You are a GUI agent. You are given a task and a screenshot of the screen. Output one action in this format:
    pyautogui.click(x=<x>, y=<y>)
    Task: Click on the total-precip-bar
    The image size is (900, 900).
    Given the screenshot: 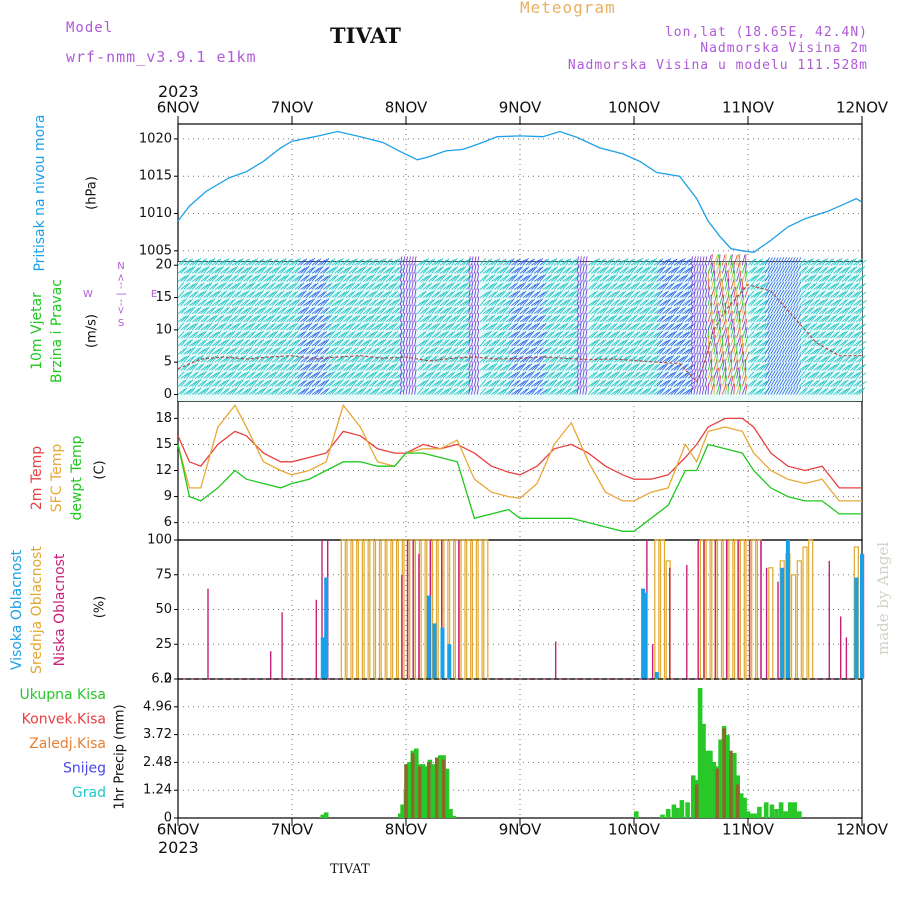 What is the action you would take?
    pyautogui.click(x=693, y=796)
    